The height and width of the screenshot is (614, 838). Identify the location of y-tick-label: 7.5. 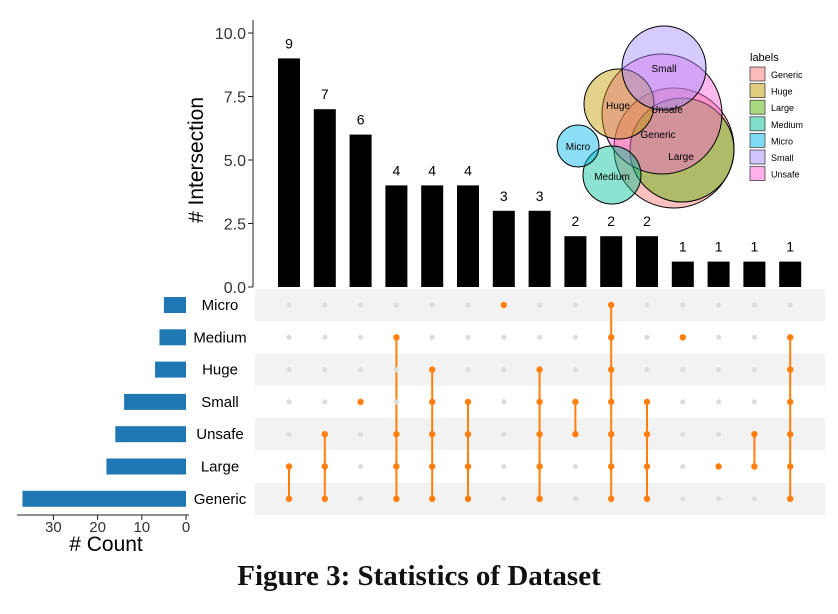
(235, 98).